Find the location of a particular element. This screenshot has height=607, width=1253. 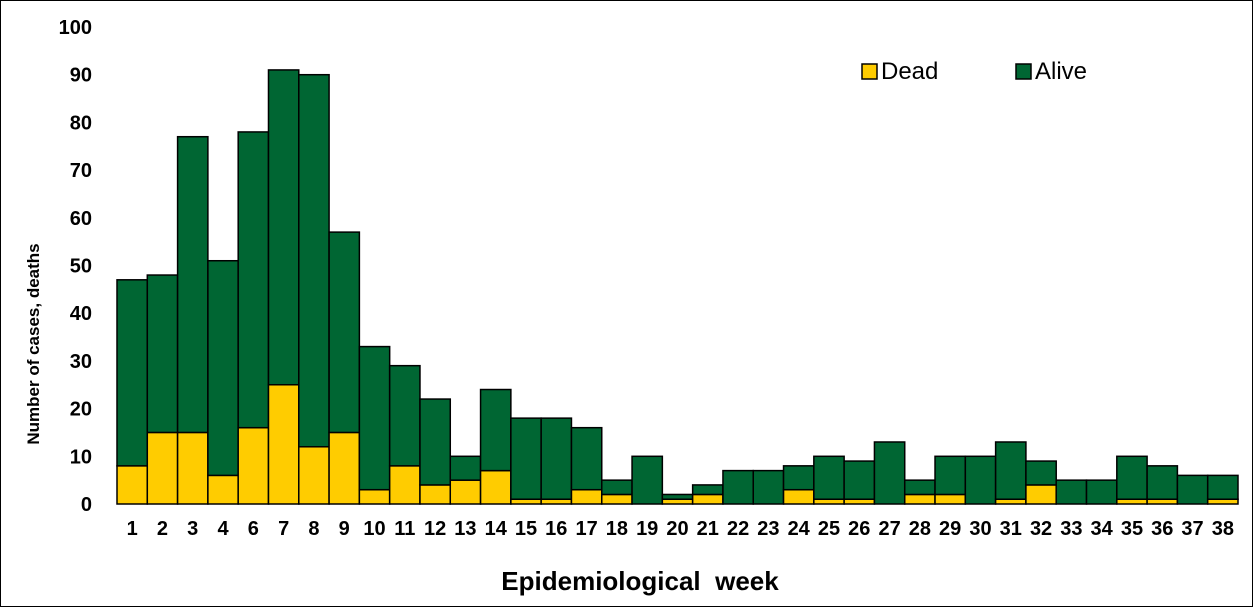

x-tick-label: 13 is located at coordinates (465, 529).